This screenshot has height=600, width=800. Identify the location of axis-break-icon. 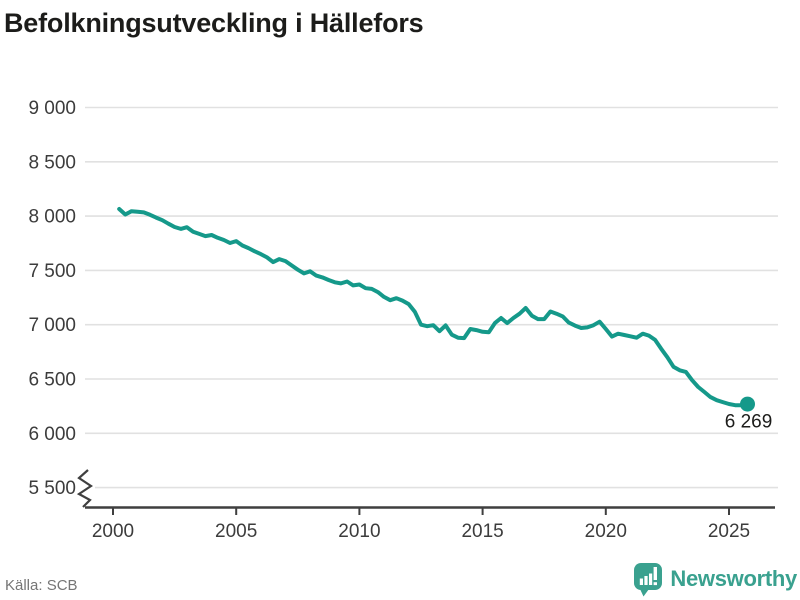
(84, 488).